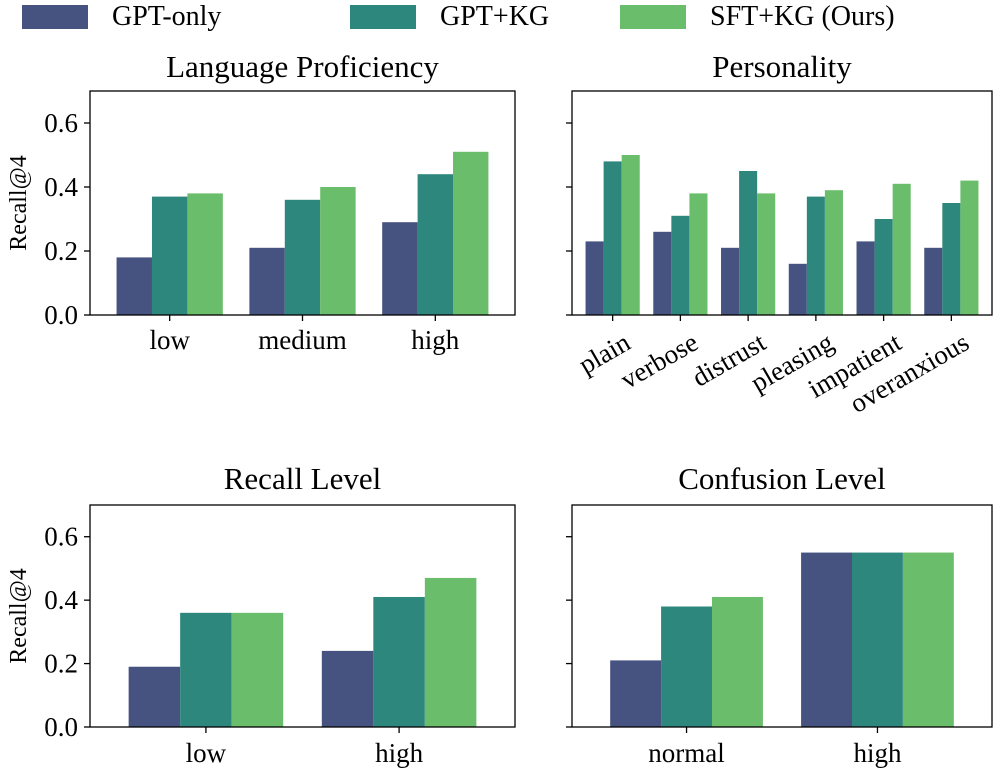 Image resolution: width=996 pixels, height=770 pixels. What do you see at coordinates (167, 16) in the screenshot?
I see `legend-label: GPT-only` at bounding box center [167, 16].